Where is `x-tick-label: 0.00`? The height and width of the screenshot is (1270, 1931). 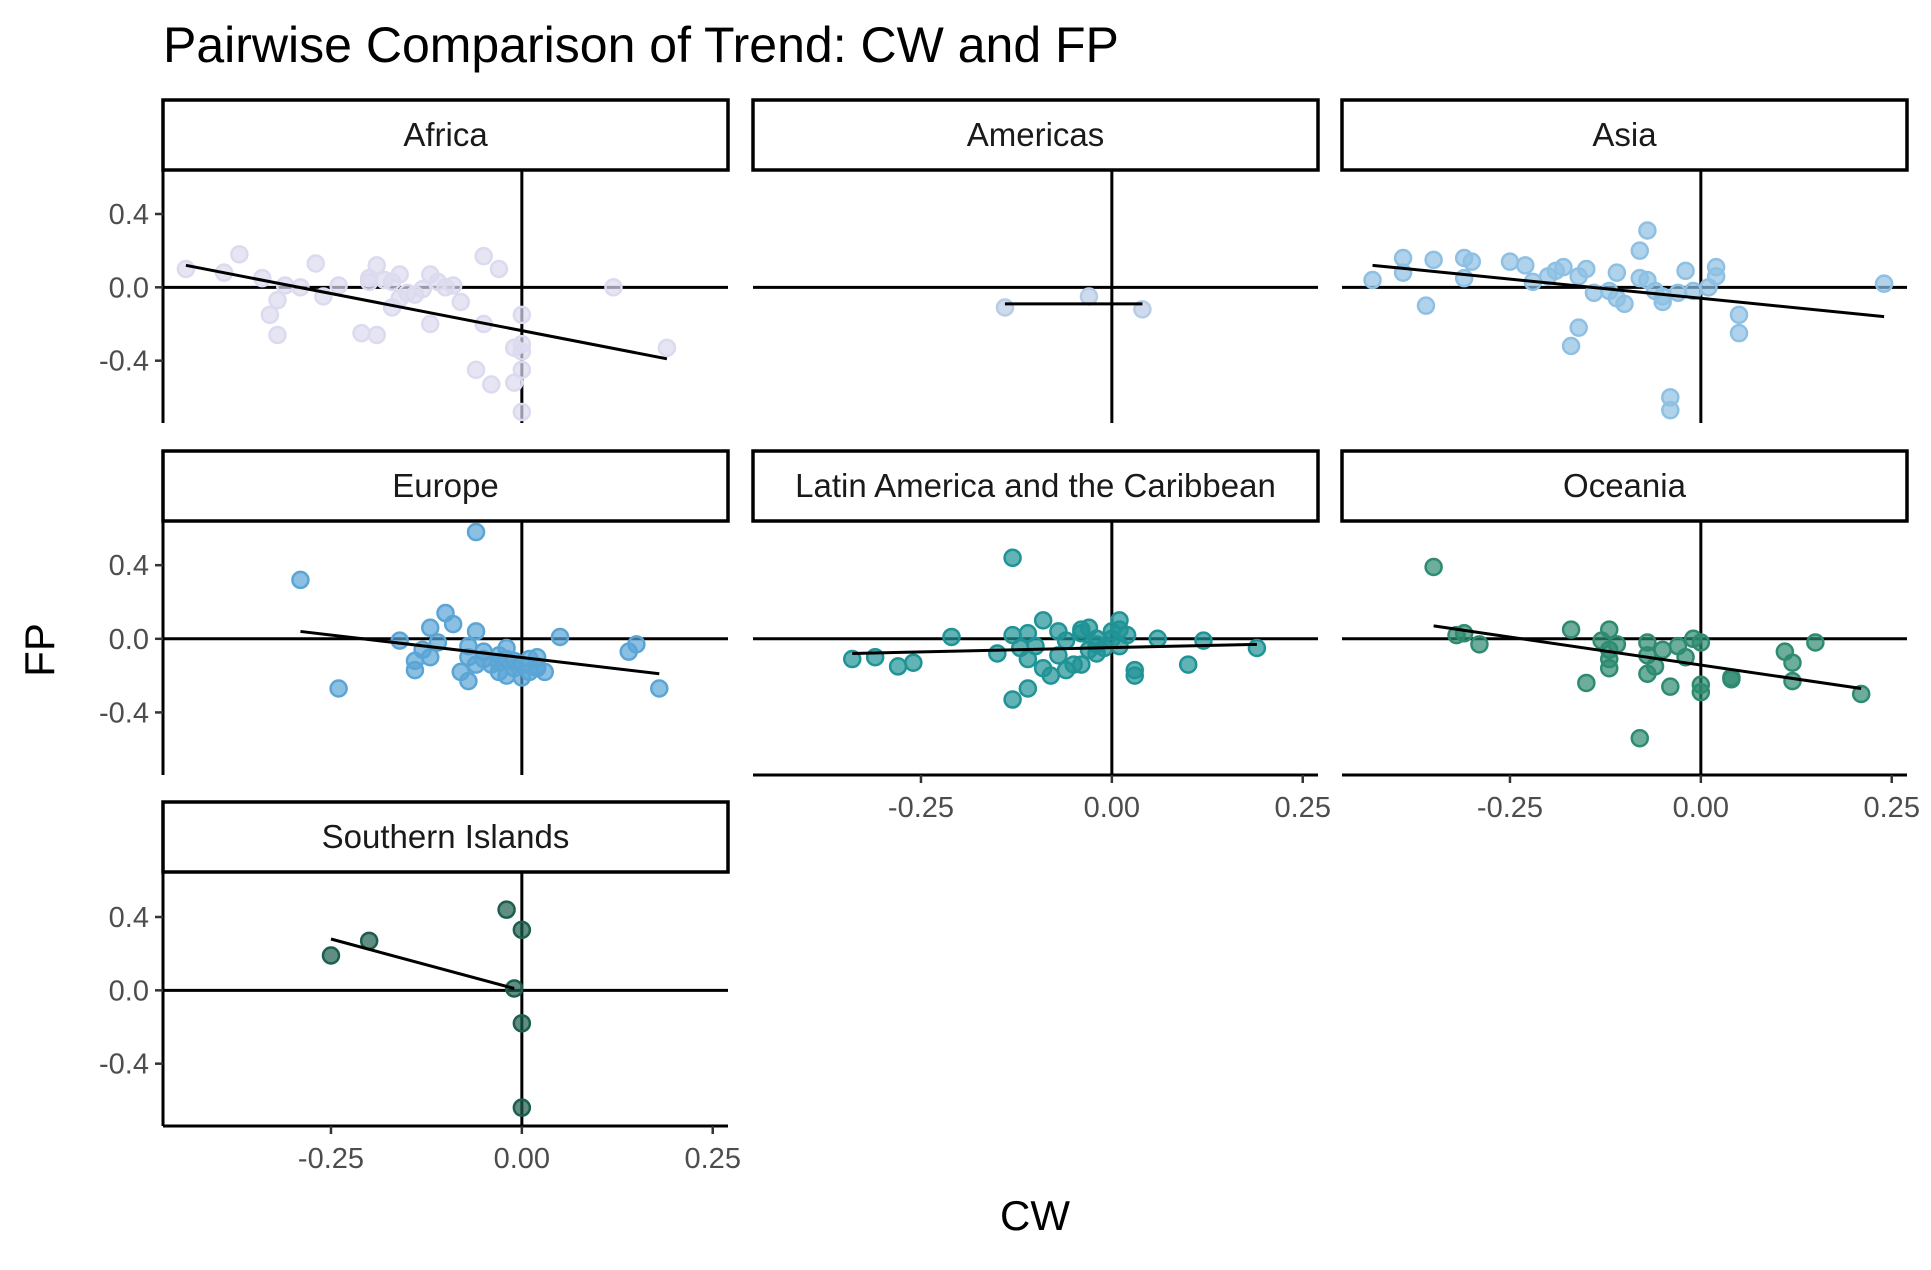 x-tick-label: 0.00 is located at coordinates (522, 1159).